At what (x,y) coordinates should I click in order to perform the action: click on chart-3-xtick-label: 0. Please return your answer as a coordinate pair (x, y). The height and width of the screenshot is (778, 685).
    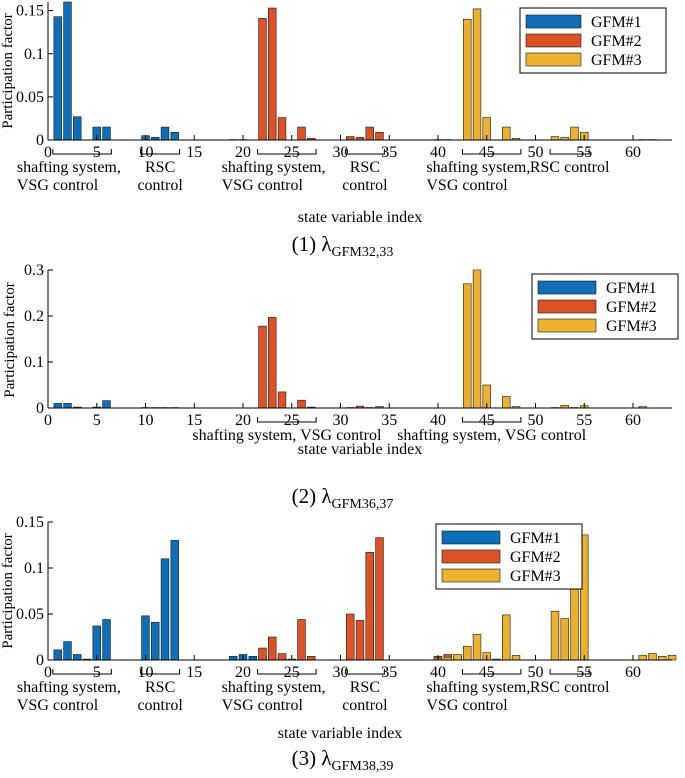
    Looking at the image, I should click on (48, 672).